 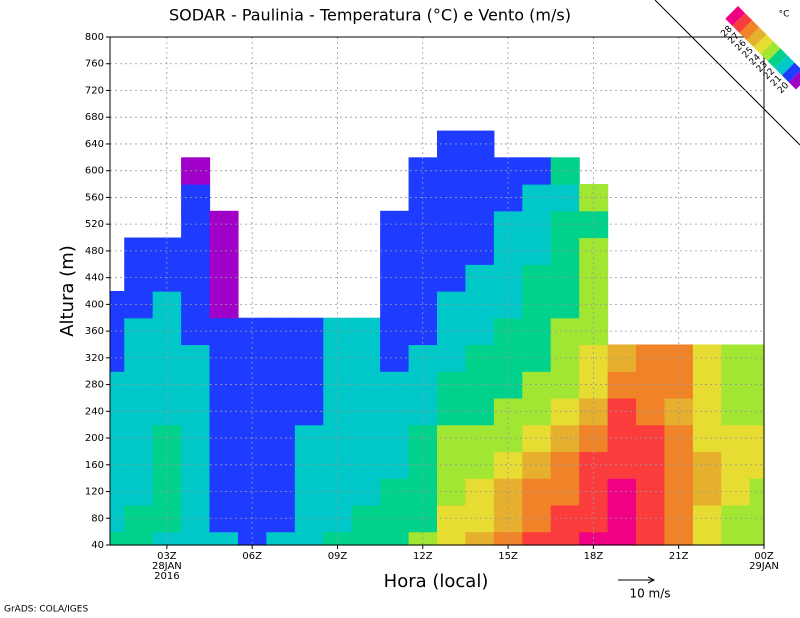 I want to click on y-tick-label: 360, so click(x=94, y=331).